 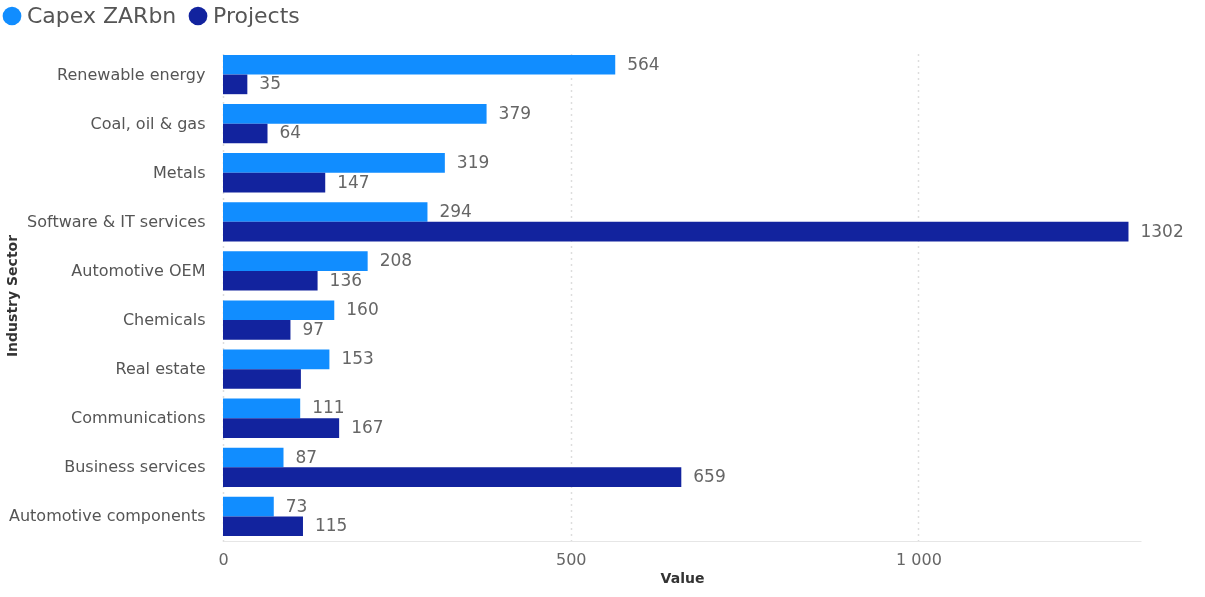 What do you see at coordinates (164, 320) in the screenshot?
I see `y-tick-label: Chemicals` at bounding box center [164, 320].